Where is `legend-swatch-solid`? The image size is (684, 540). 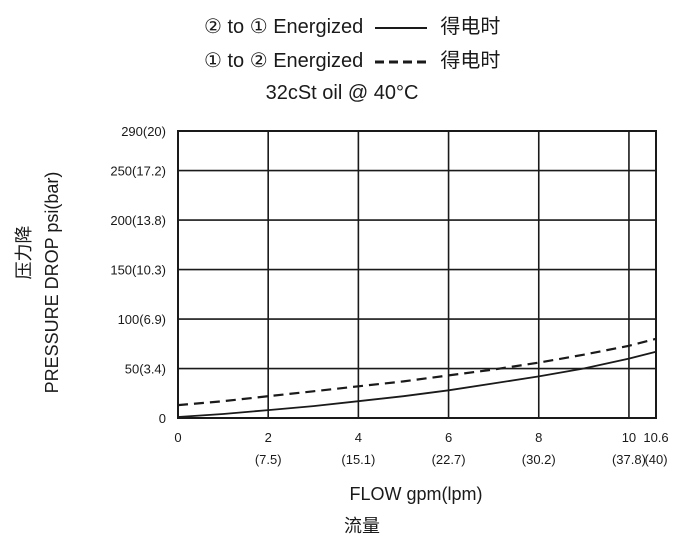
legend-swatch-solid is located at coordinates (400, 27).